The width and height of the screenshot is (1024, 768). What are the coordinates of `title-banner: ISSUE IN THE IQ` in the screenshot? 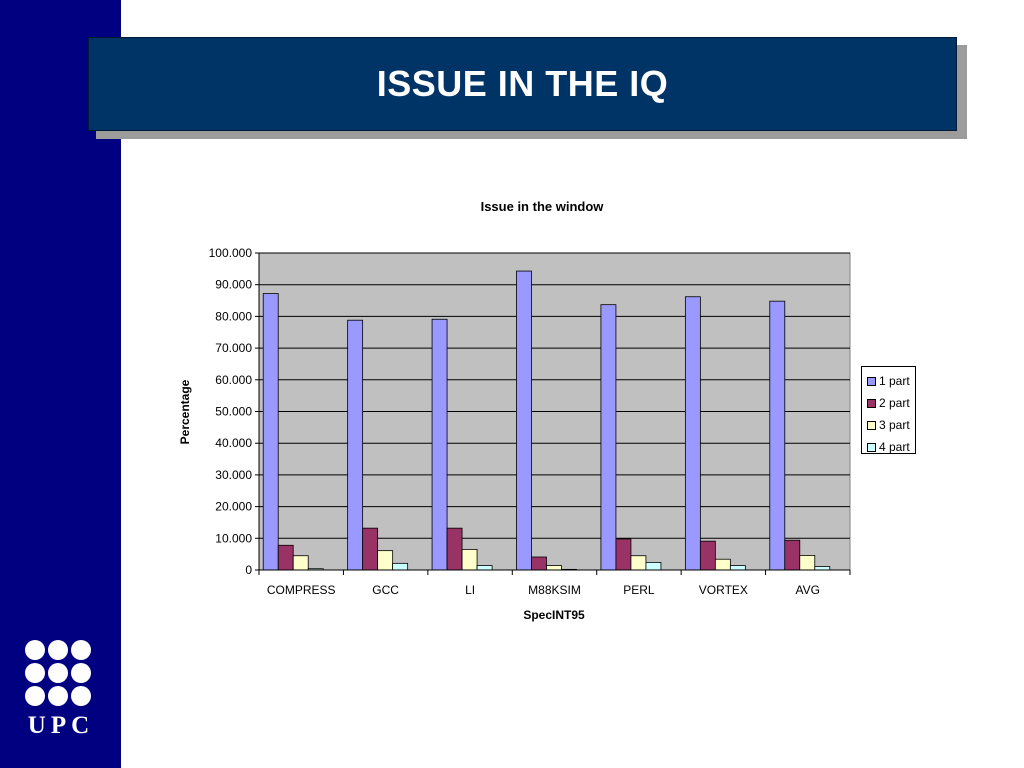 It's located at (522, 84).